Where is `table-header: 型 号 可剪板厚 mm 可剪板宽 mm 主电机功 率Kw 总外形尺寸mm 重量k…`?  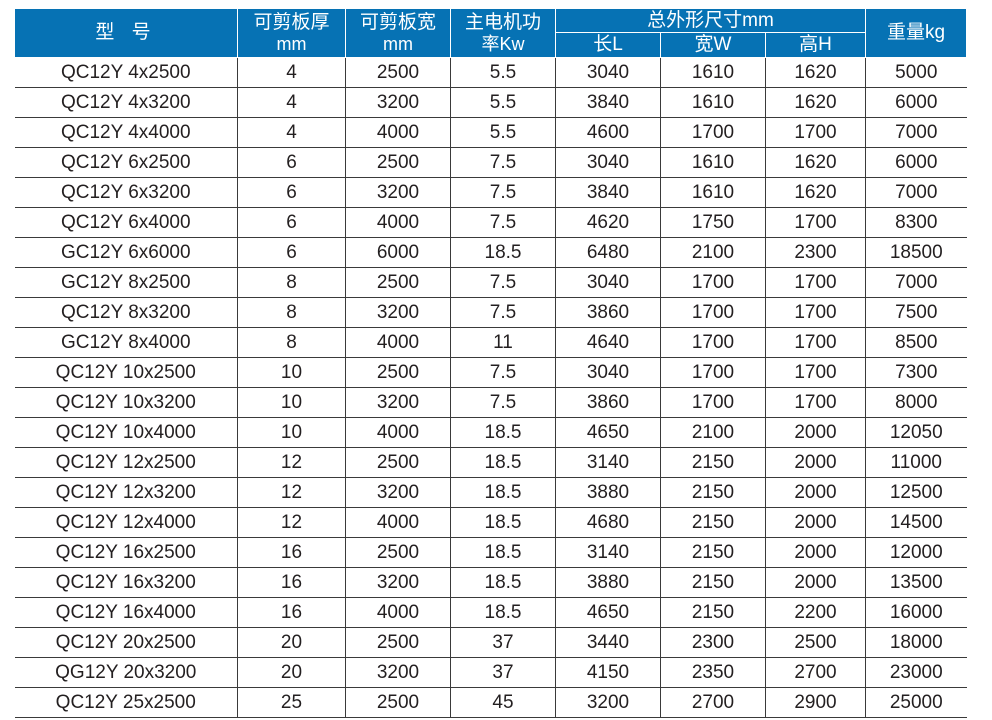
table-header: 型 号 可剪板厚 mm 可剪板宽 mm 主电机功 率Kw 总外形尺寸mm 重量k… is located at coordinates (491, 33).